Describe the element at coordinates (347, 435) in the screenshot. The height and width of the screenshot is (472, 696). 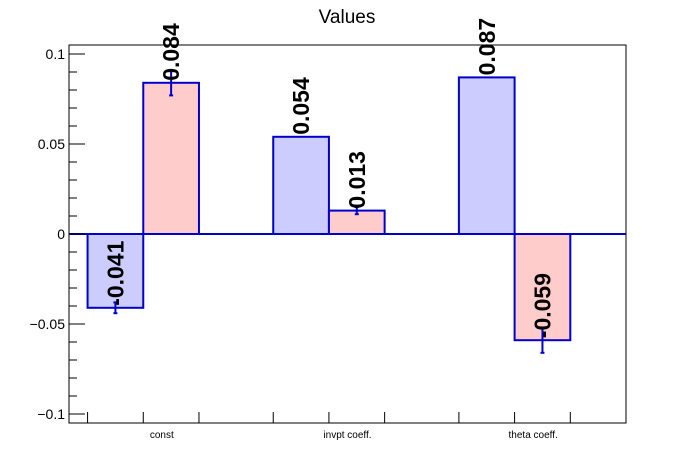
I see `category-label: invpt coeff.` at that location.